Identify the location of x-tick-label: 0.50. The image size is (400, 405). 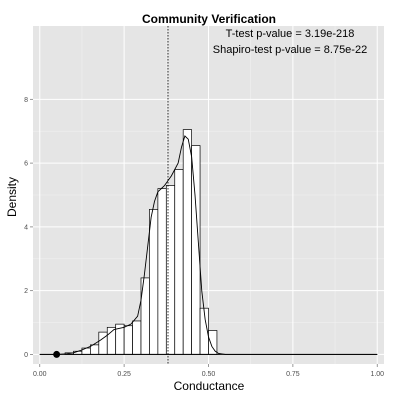
(209, 374).